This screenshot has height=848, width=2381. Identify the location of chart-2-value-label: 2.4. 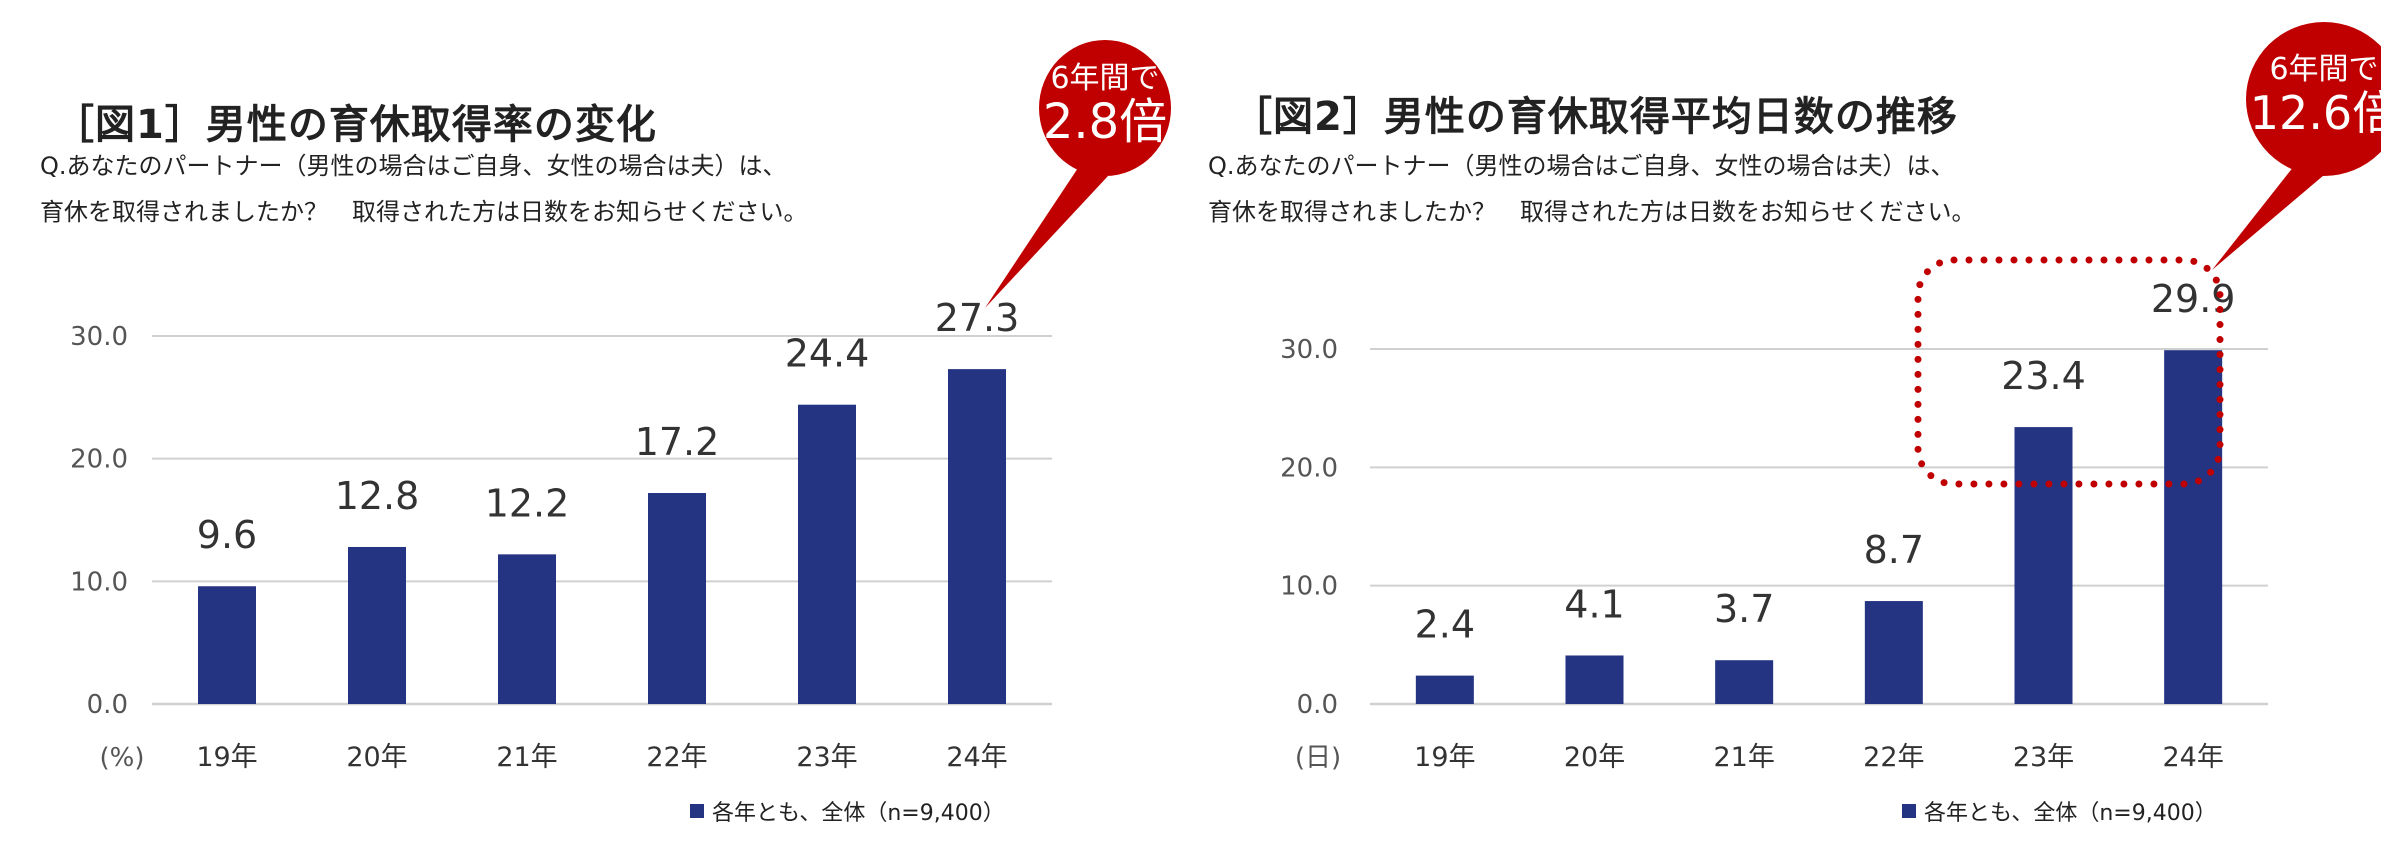
(1445, 625).